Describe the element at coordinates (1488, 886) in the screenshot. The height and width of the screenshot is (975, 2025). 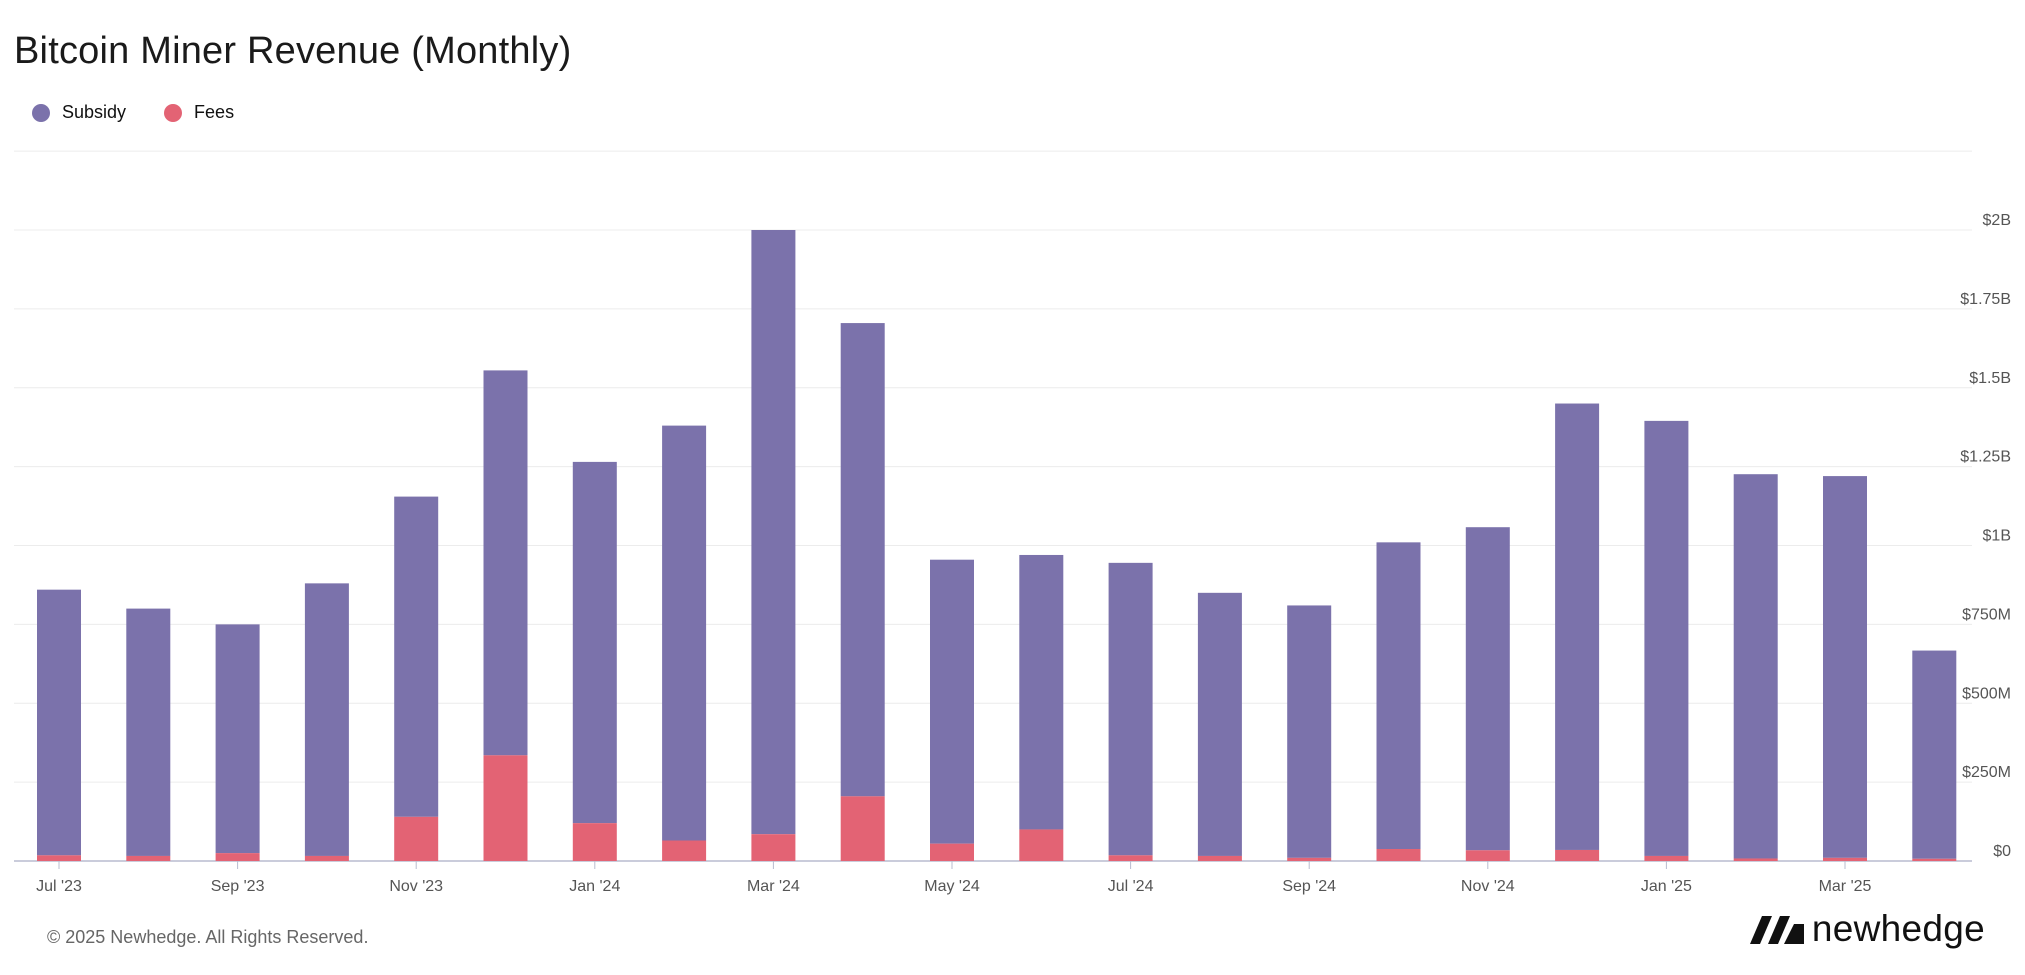
I see `x-tick-label: Nov '24` at that location.